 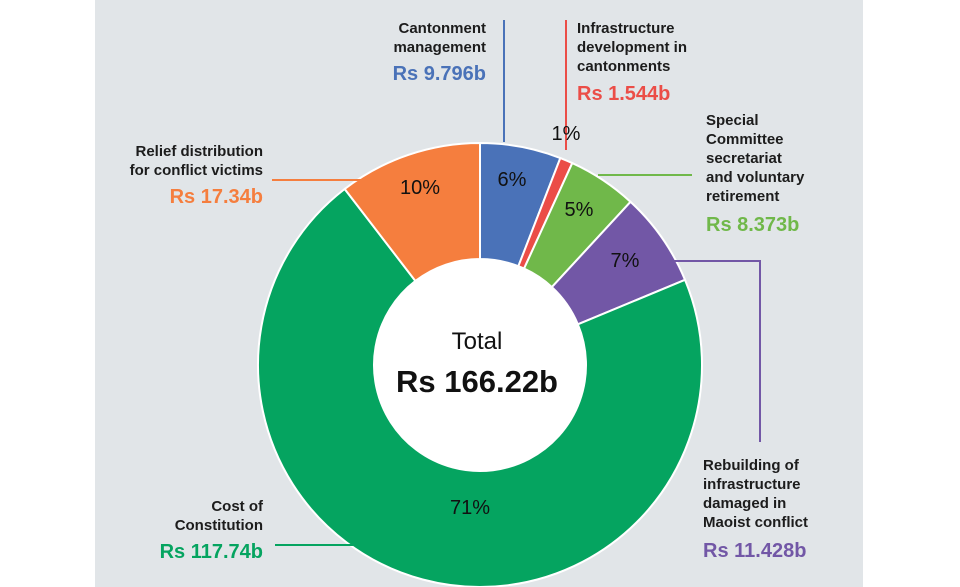 What do you see at coordinates (420, 188) in the screenshot?
I see `pct-label-relief: 10%` at bounding box center [420, 188].